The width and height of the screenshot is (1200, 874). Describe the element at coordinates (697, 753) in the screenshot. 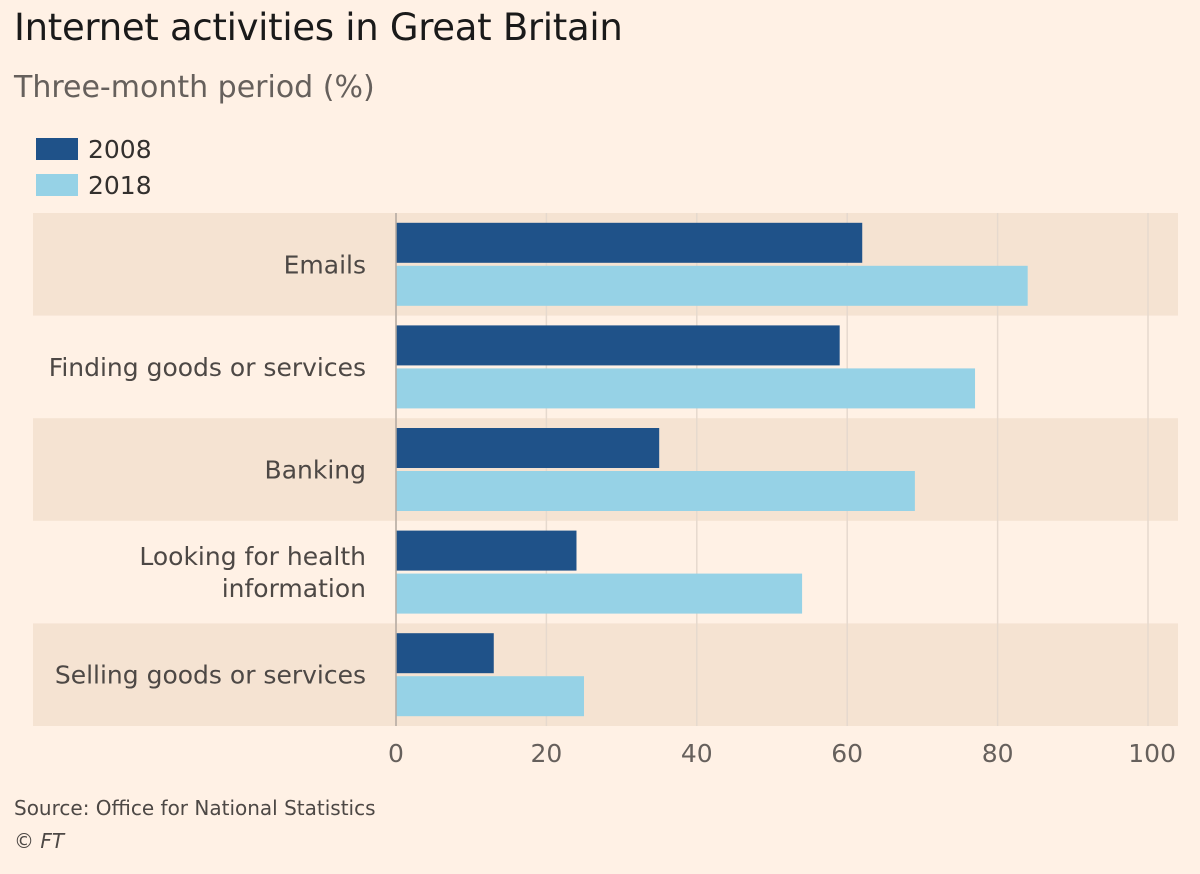

I see `x-tick-label: 40` at that location.